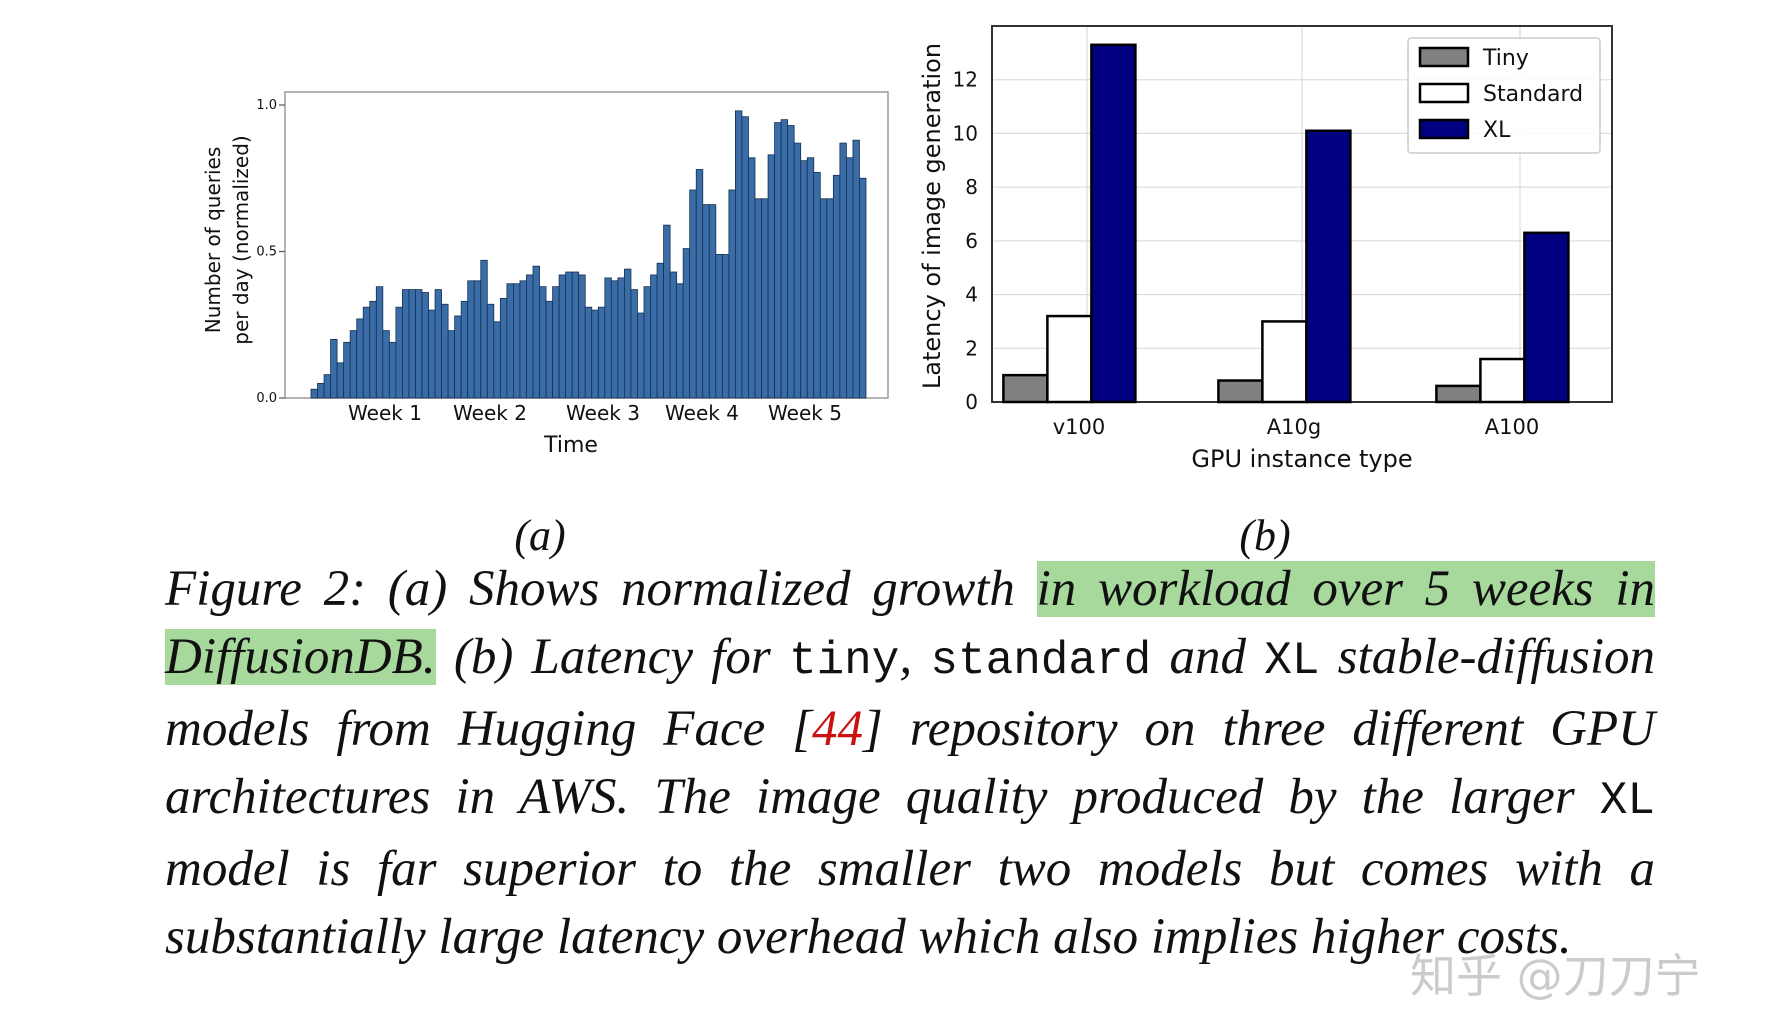  I want to click on caption-text: Figure 2: (a) Shows normalized growth, so click(601, 589).